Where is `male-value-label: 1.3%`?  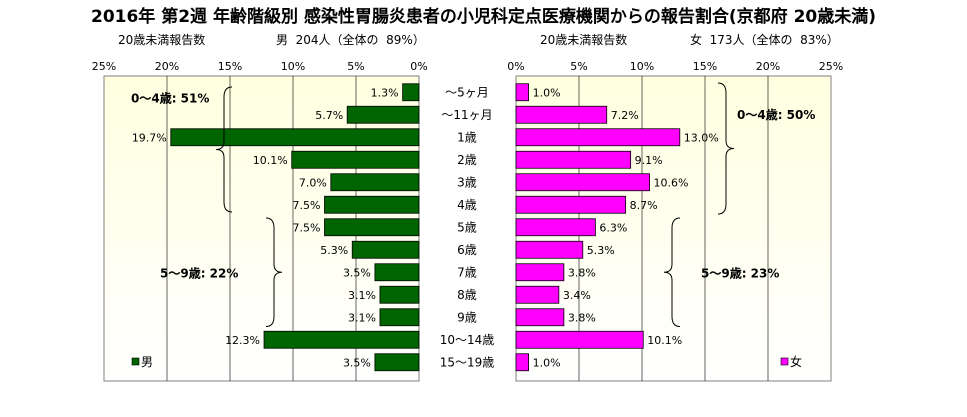
male-value-label: 1.3% is located at coordinates (385, 92).